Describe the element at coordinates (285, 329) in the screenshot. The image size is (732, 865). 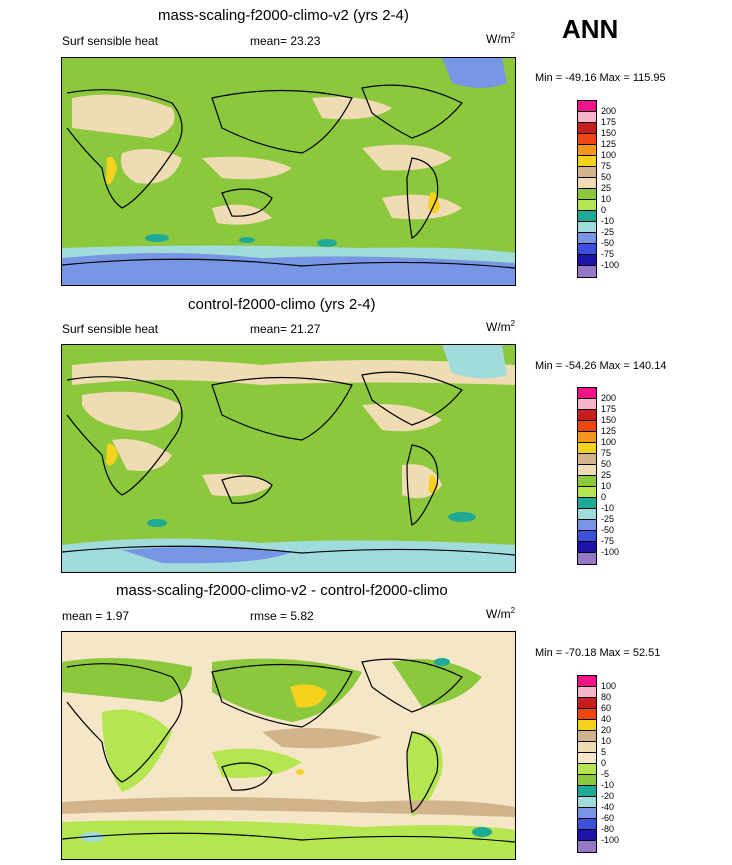
I see `panel-2-mean-label: mean= 21.27` at that location.